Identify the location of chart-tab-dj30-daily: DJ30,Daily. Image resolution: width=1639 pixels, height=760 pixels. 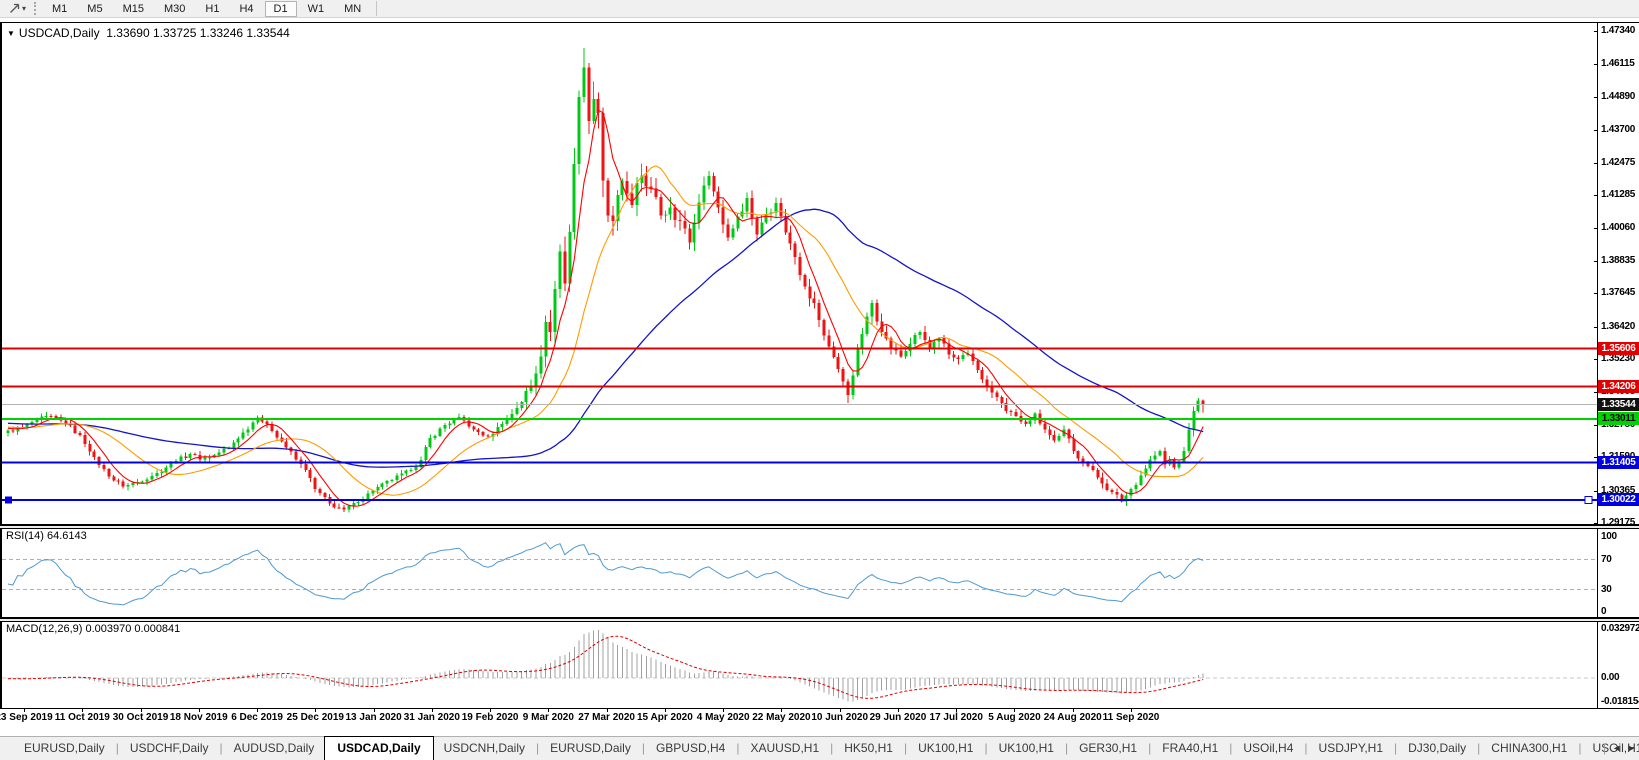
(1437, 748).